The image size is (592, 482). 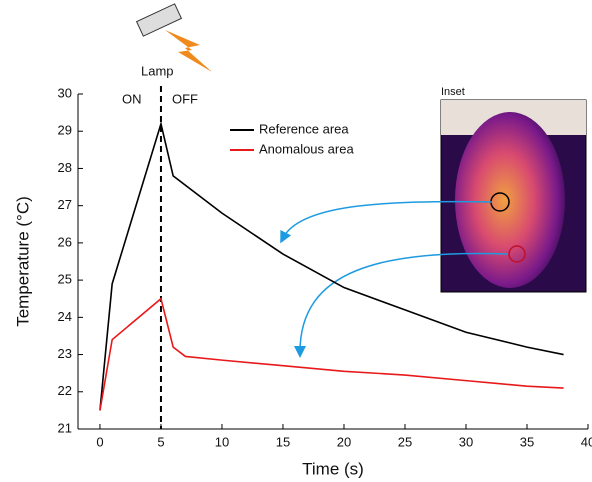 What do you see at coordinates (65, 390) in the screenshot?
I see `y-tick-label: 22` at bounding box center [65, 390].